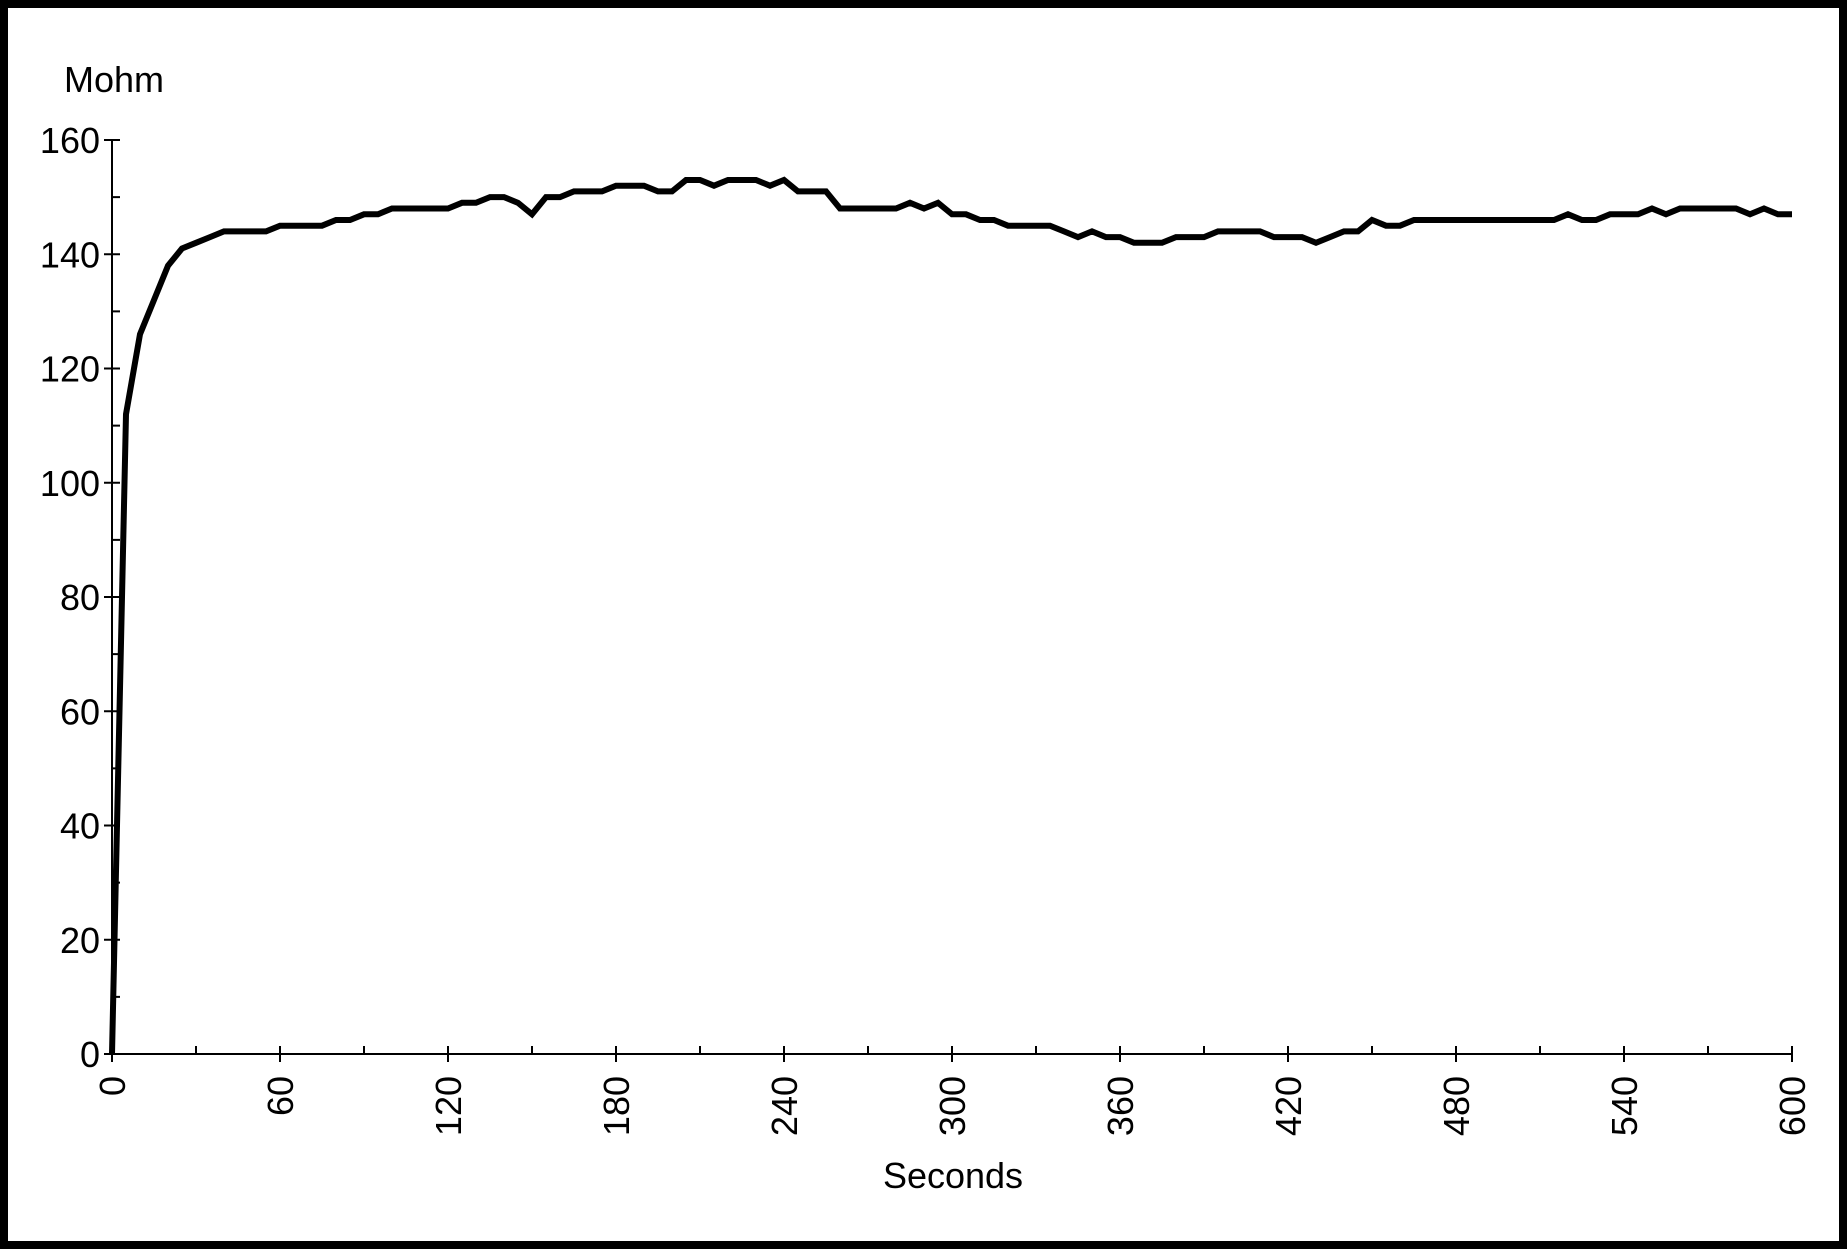 The height and width of the screenshot is (1249, 1847). I want to click on x-tick-label: 360, so click(1120, 1106).